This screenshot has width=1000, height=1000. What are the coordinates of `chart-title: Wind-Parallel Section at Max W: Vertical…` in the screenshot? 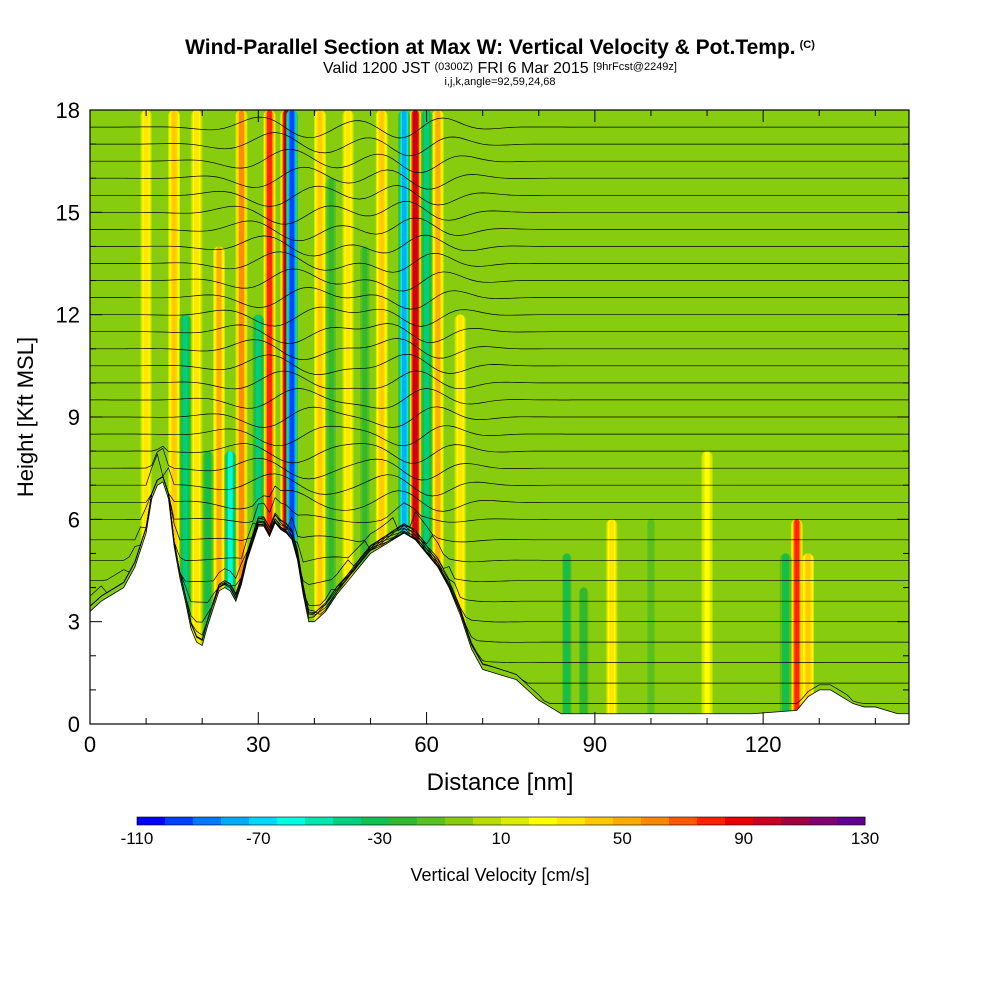 It's located at (490, 47).